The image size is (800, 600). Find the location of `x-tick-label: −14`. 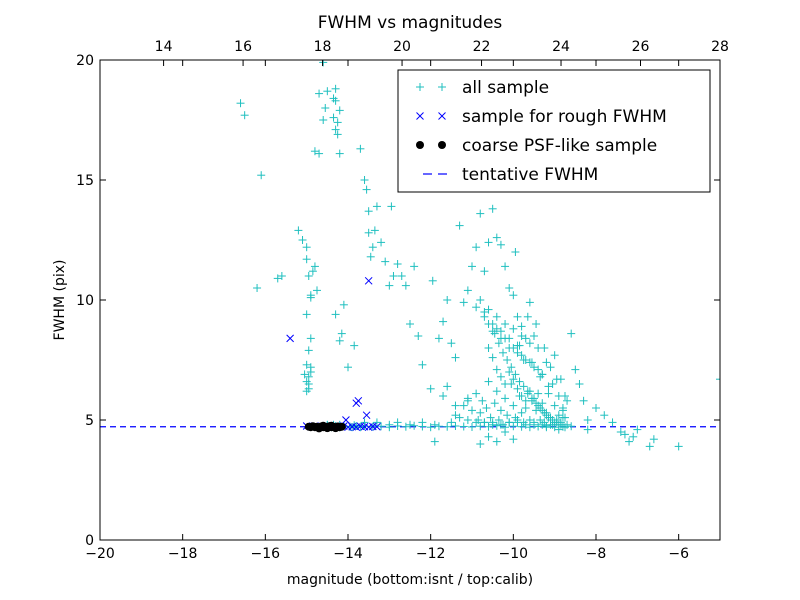

x-tick-label: −14 is located at coordinates (348, 554).